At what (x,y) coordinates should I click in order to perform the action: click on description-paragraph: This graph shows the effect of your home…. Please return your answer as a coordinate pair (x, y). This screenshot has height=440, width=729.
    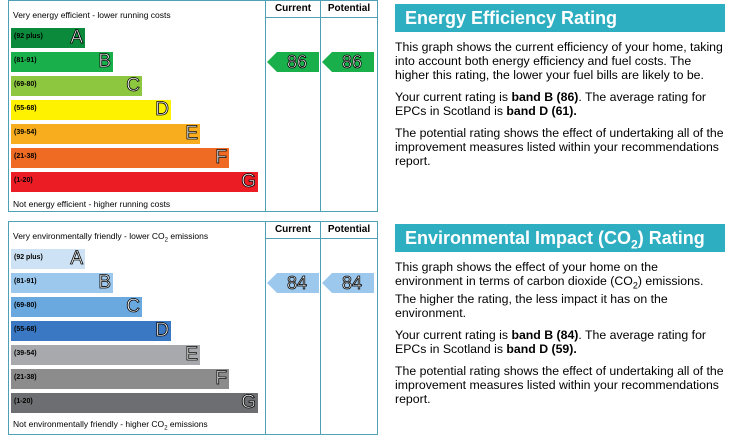
    Looking at the image, I should click on (549, 290).